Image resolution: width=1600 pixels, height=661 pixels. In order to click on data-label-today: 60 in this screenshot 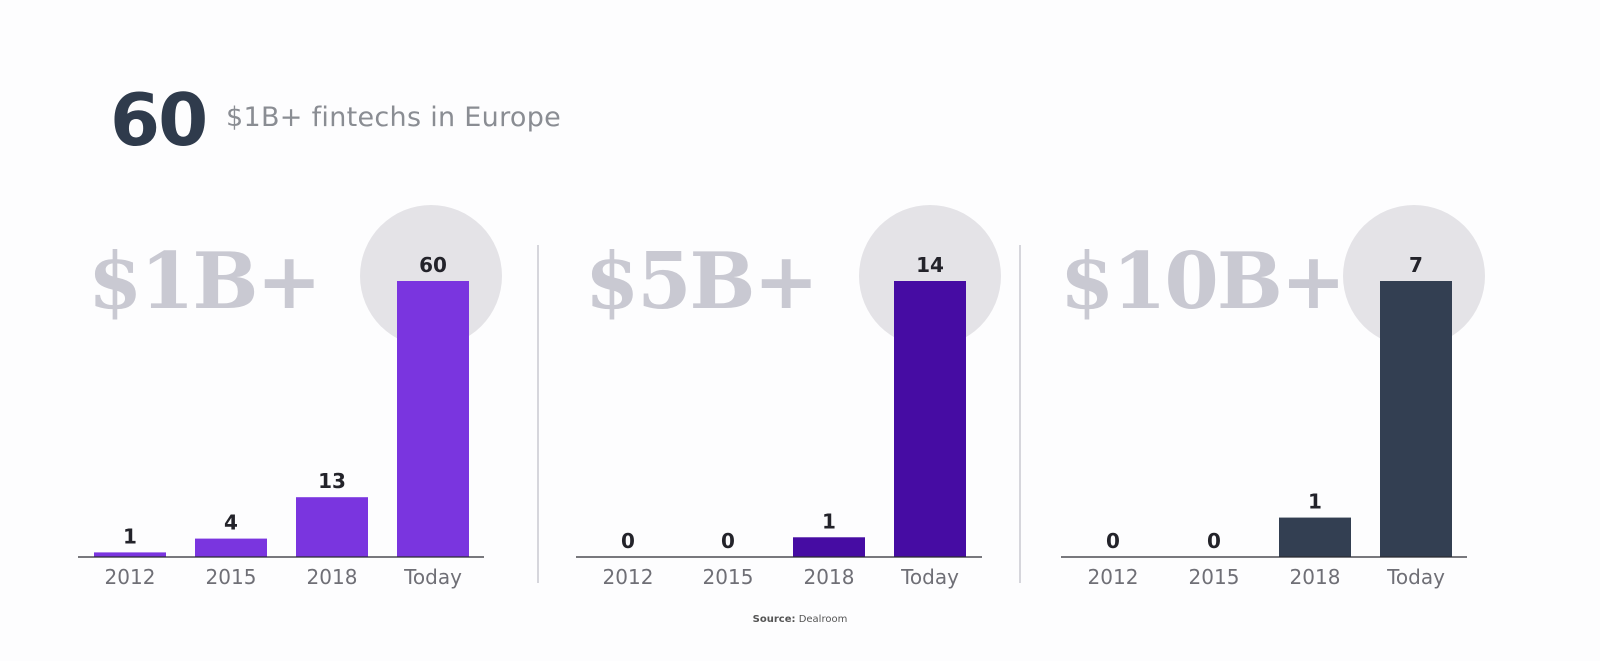, I will do `click(433, 265)`.